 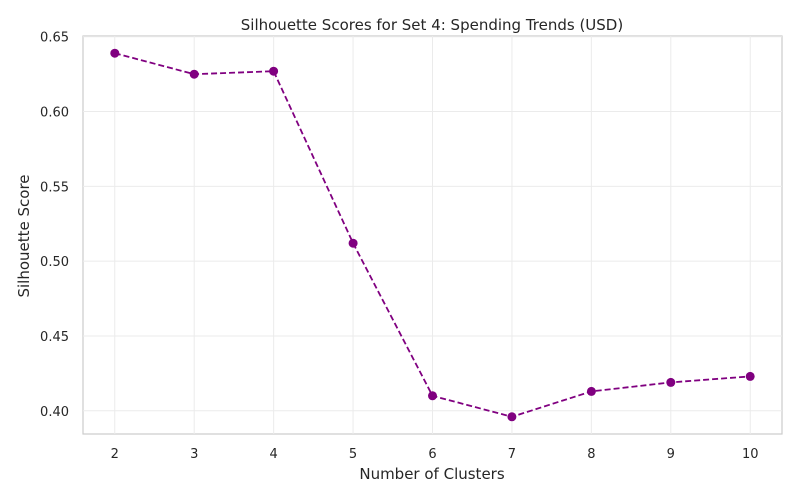 What do you see at coordinates (54, 38) in the screenshot?
I see `y-tick-label: 0.65` at bounding box center [54, 38].